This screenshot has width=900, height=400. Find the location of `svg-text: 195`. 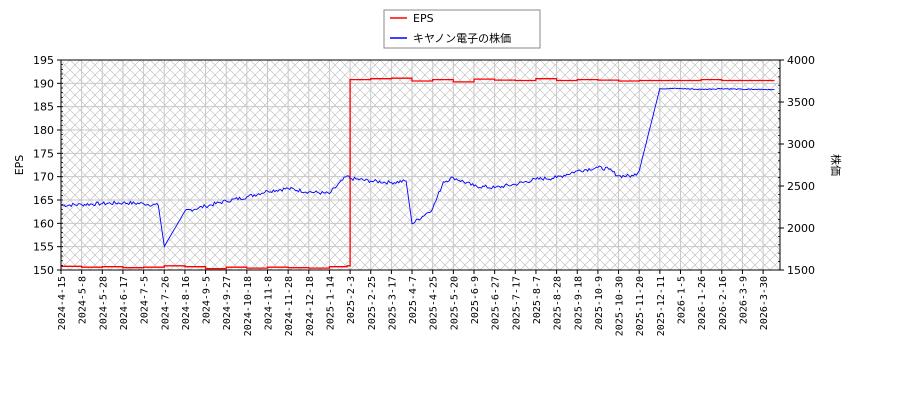

svg-text: 195 is located at coordinates (43, 60).